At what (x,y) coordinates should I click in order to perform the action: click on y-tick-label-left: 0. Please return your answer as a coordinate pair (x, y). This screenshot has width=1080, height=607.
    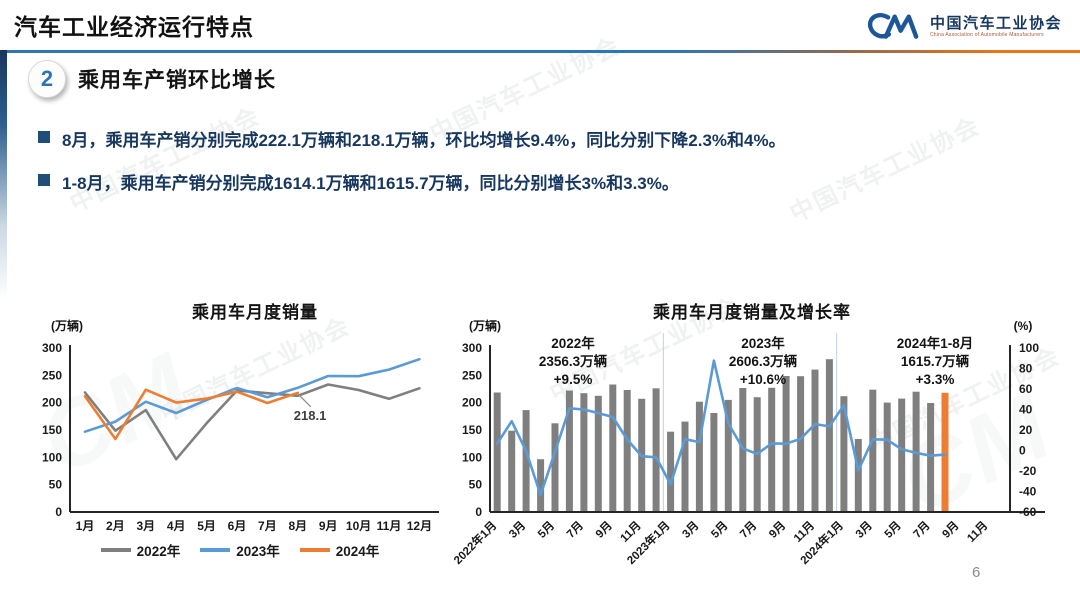
    Looking at the image, I should click on (478, 512).